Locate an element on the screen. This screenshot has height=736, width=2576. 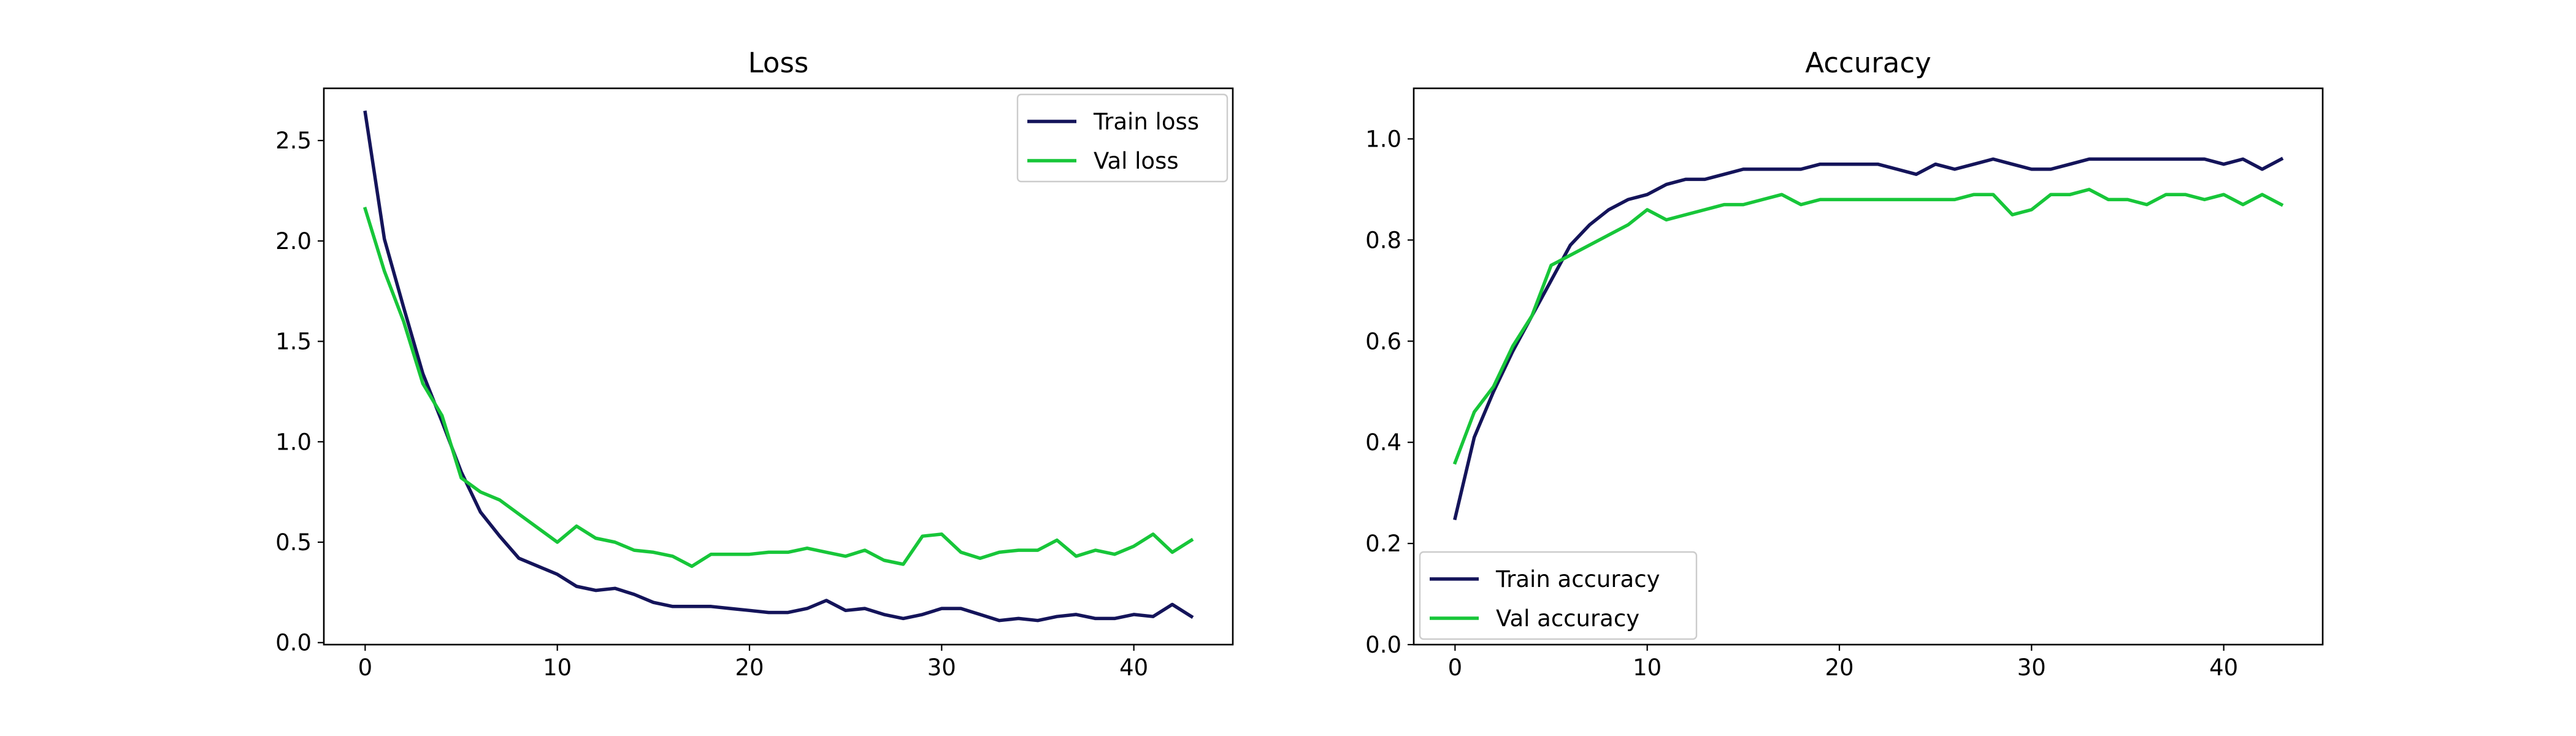
accuracy-title: Accuracy is located at coordinates (1868, 63).